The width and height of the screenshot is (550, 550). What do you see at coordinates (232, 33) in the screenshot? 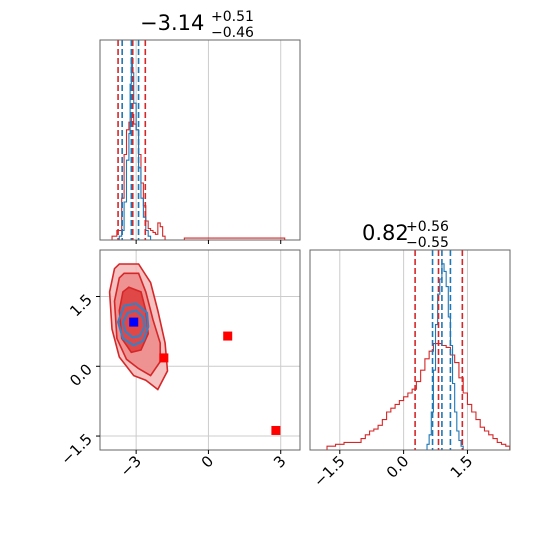
I see `title-x-lower: −0.46` at bounding box center [232, 33].